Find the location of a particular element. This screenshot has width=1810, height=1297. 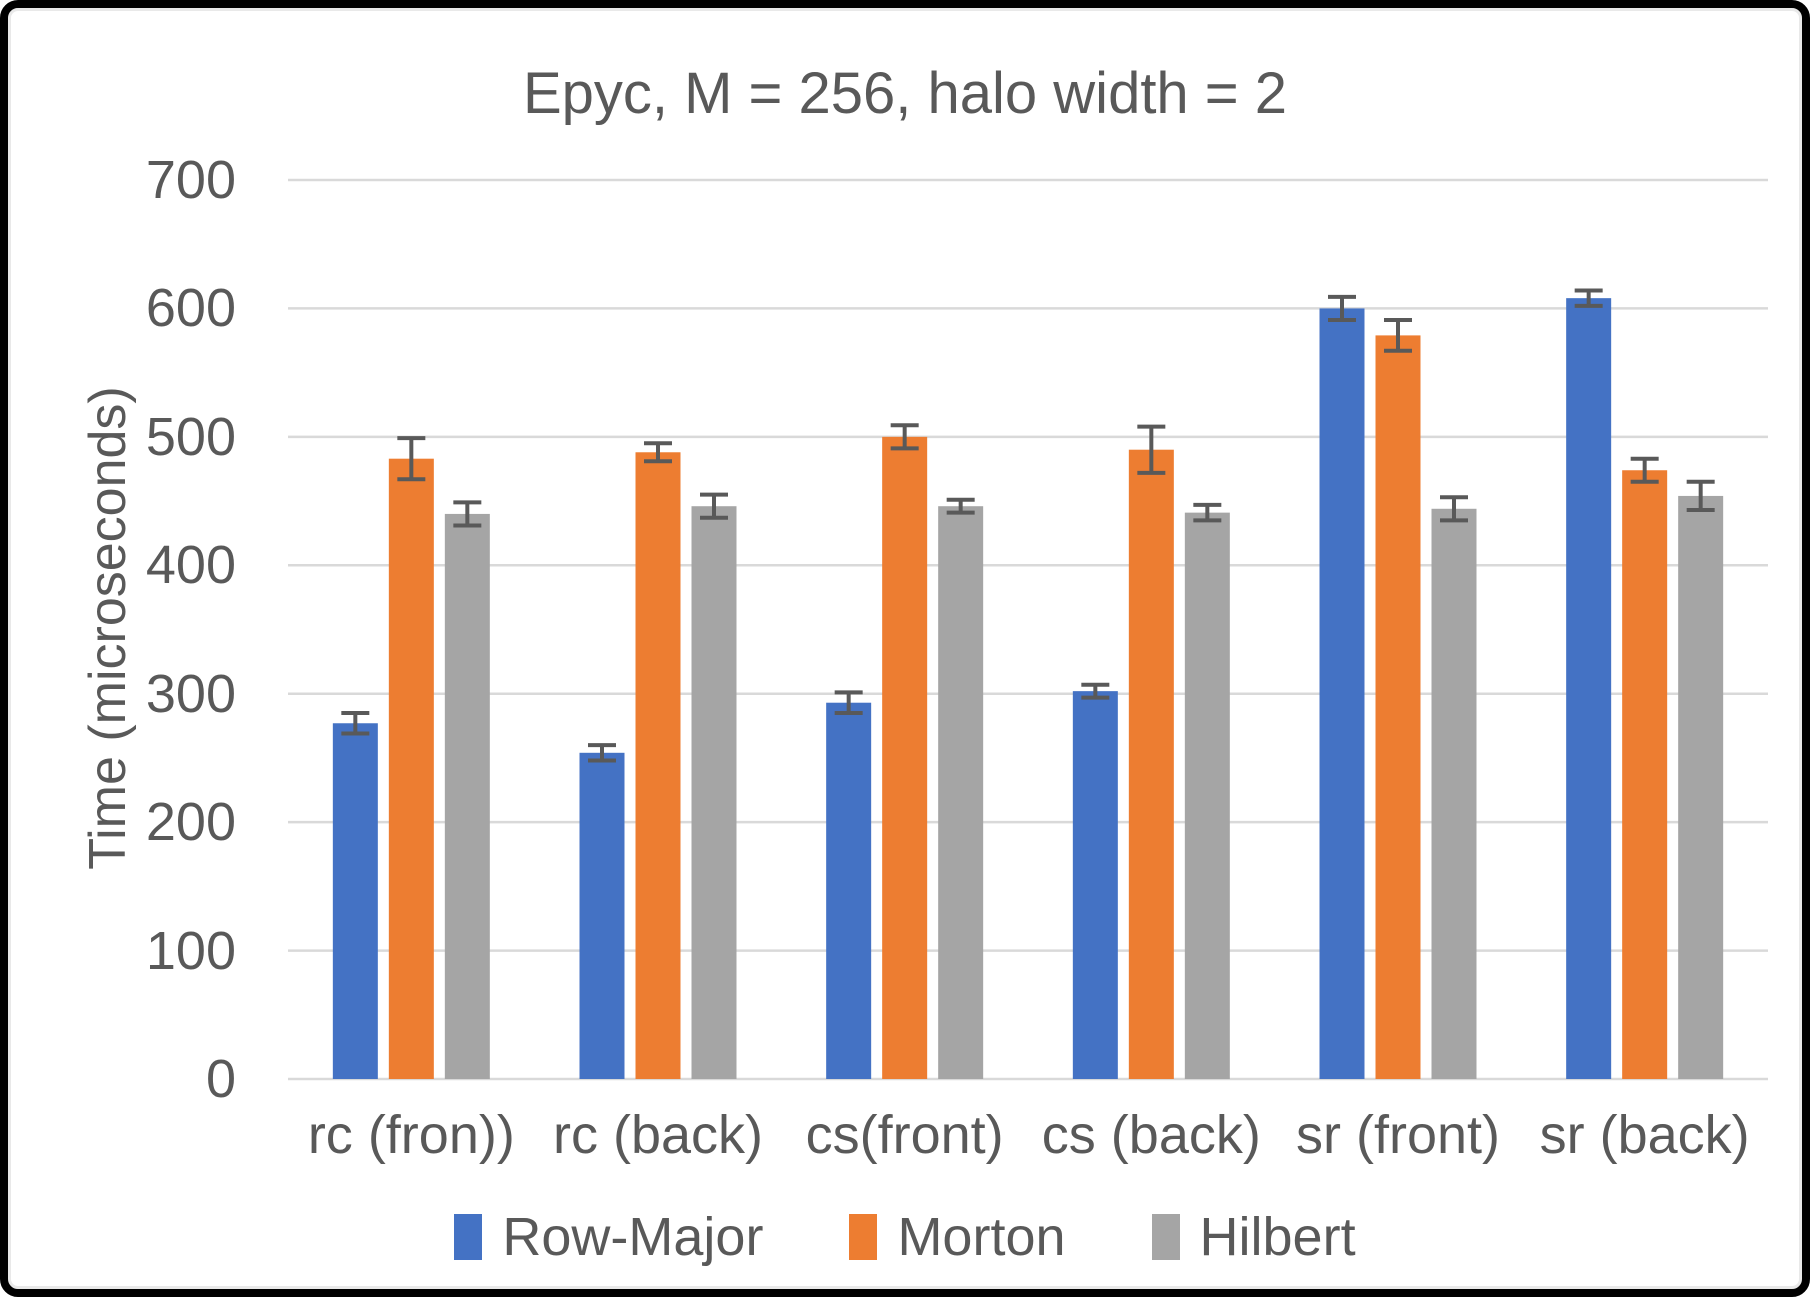

y-tick-label: 0 is located at coordinates (220, 1079).